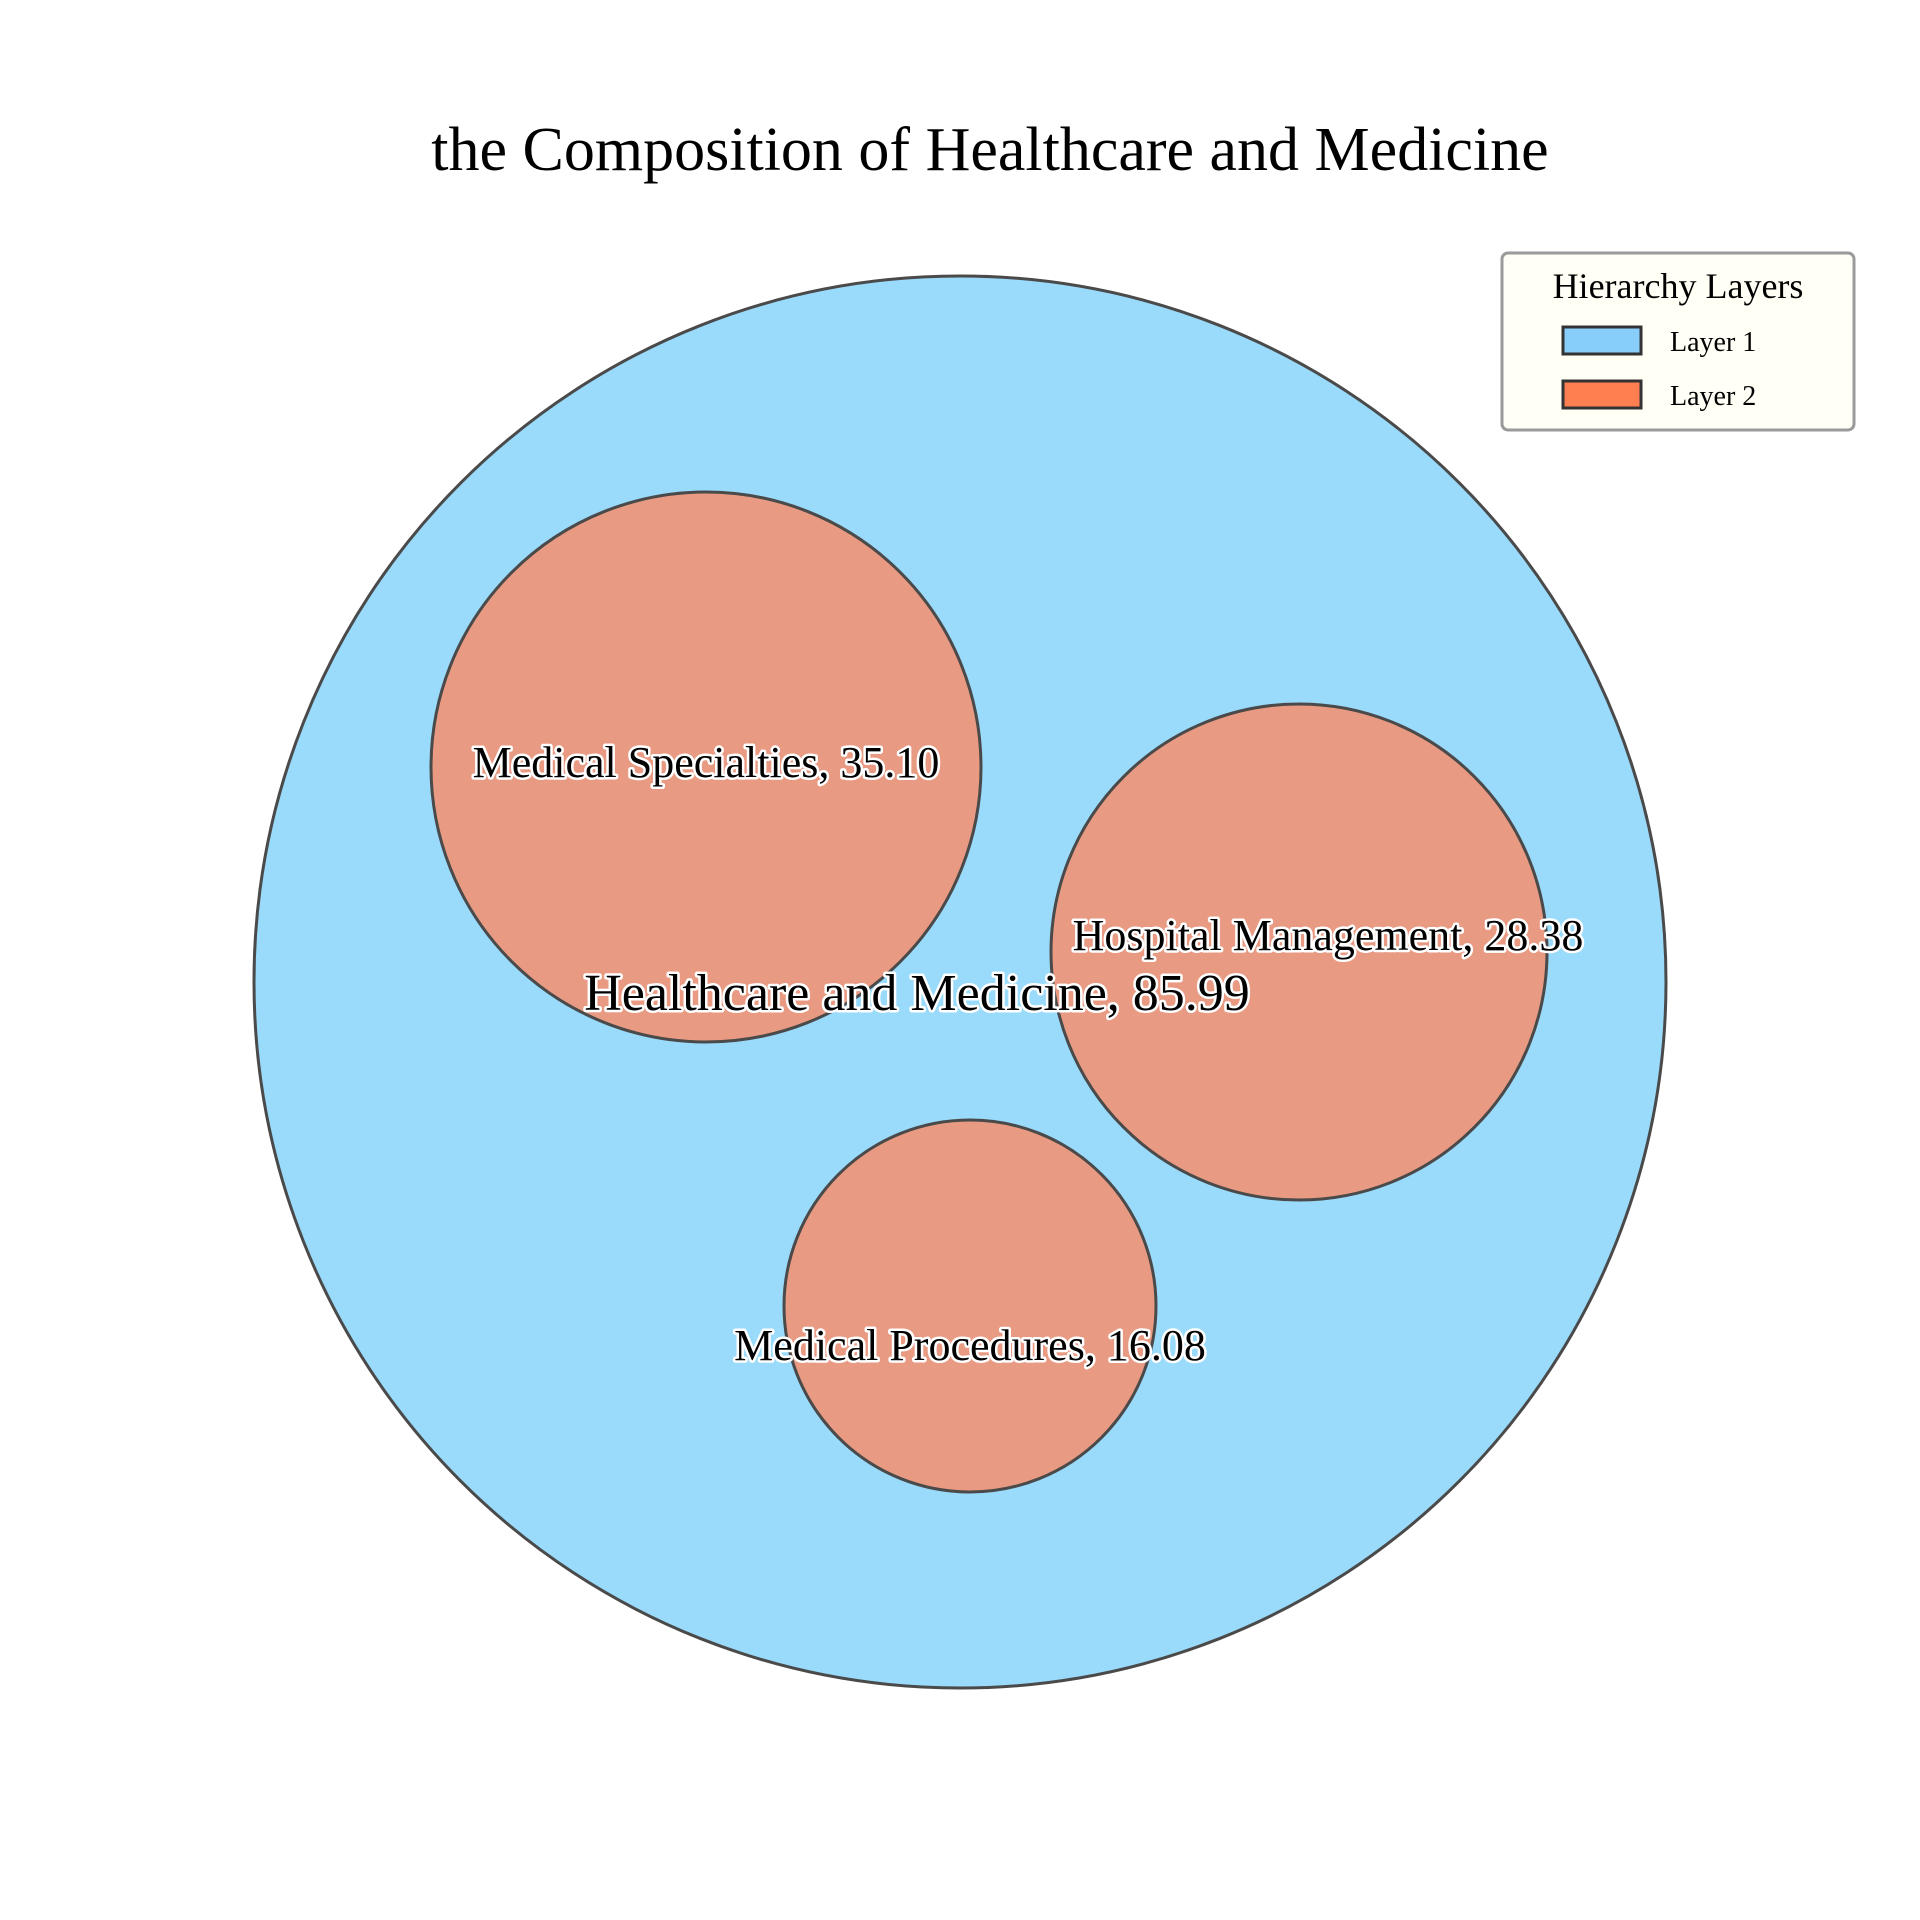 The height and width of the screenshot is (1920, 1920). Describe the element at coordinates (1678, 286) in the screenshot. I see `legend-title: Hierarchy Layers` at that location.